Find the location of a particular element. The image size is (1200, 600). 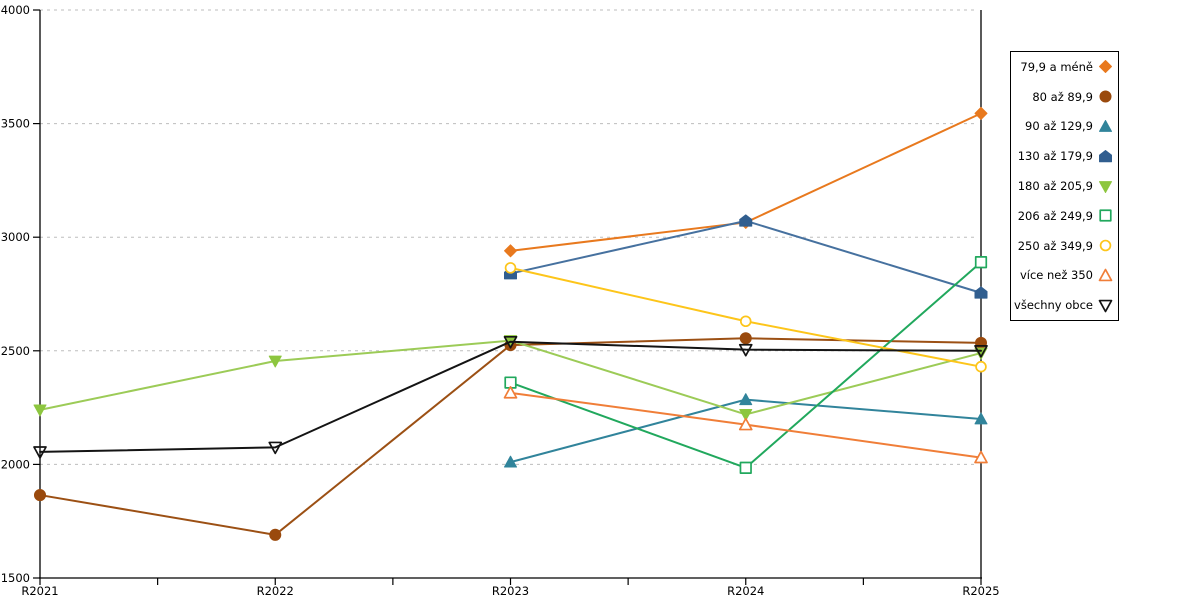

data-point-6-R2024 is located at coordinates (745, 321).